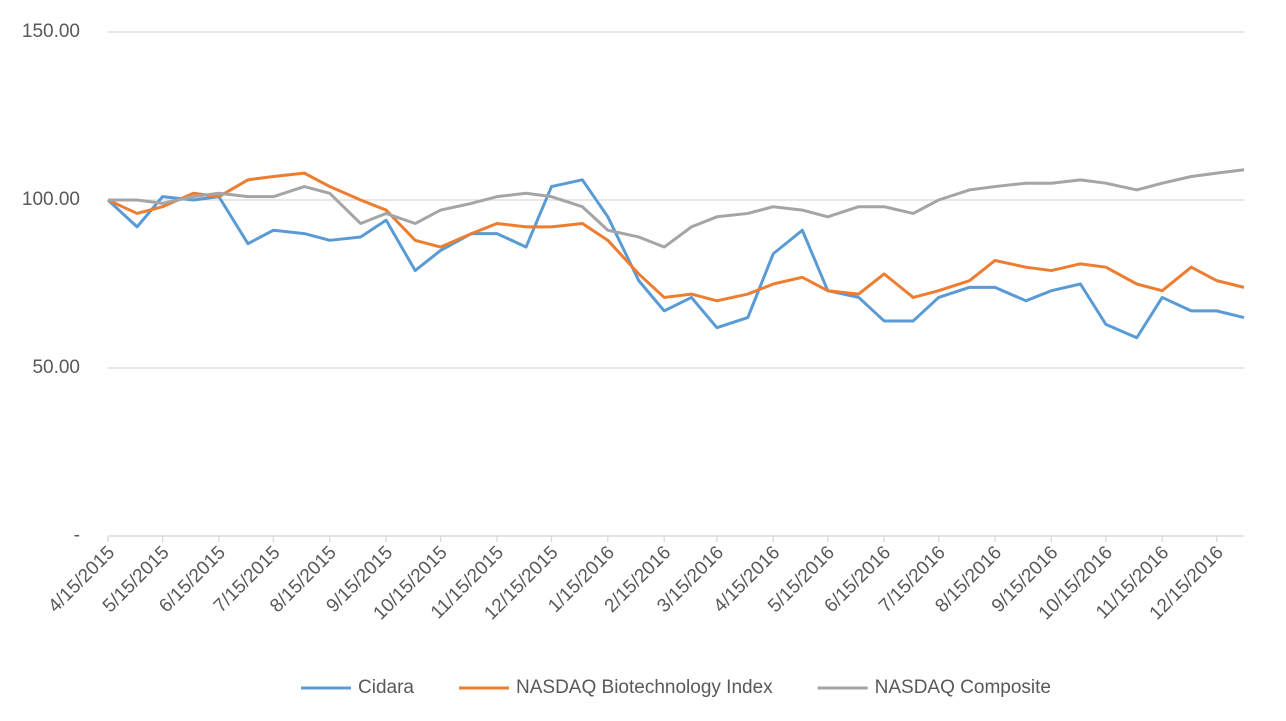 This screenshot has height=721, width=1286. I want to click on legend-label: Cidara, so click(386, 687).